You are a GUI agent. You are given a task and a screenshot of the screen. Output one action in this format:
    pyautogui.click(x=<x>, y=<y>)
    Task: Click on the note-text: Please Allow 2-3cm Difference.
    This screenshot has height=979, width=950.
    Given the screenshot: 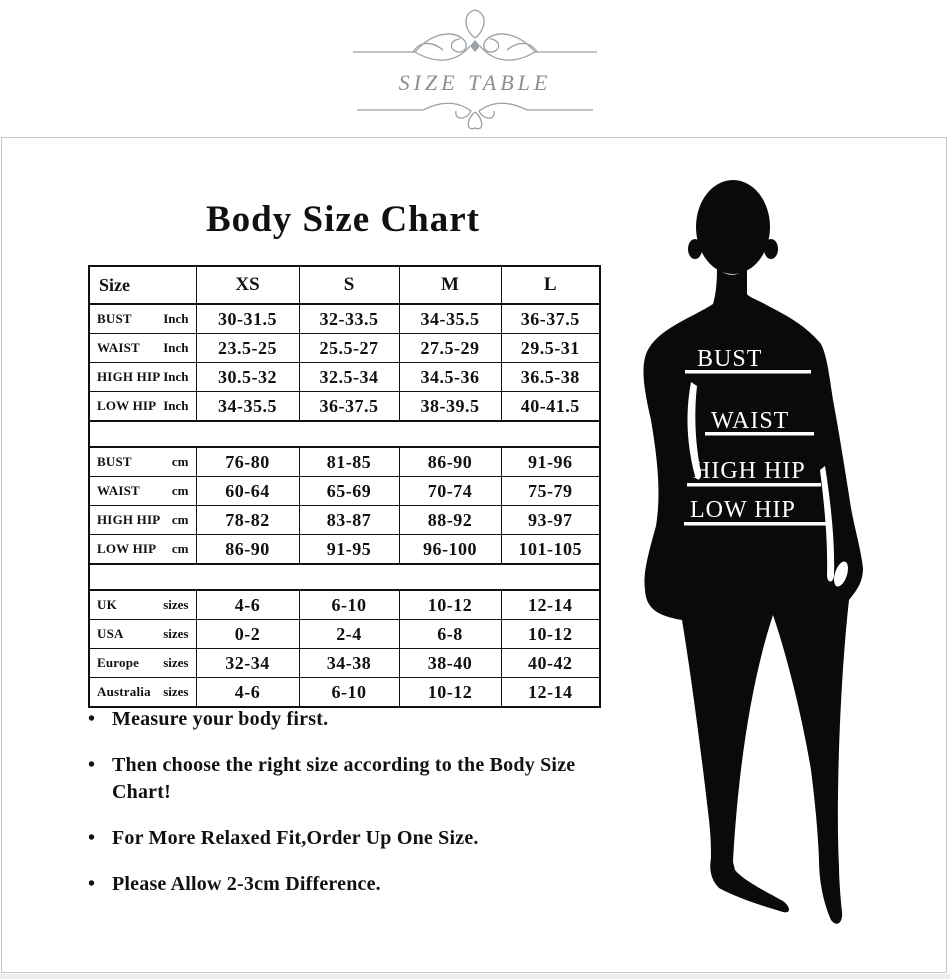 What is the action you would take?
    pyautogui.click(x=246, y=884)
    